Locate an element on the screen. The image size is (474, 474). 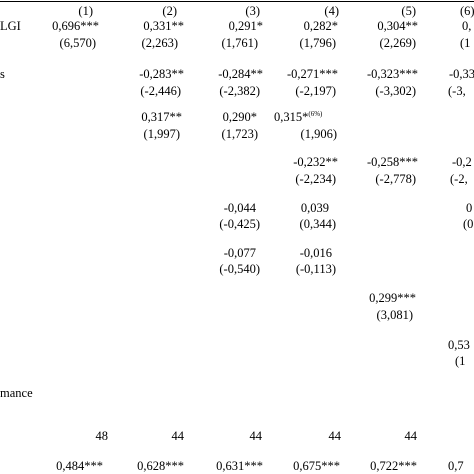
r4-c5-coef: -0,258*** is located at coordinates (392, 162).